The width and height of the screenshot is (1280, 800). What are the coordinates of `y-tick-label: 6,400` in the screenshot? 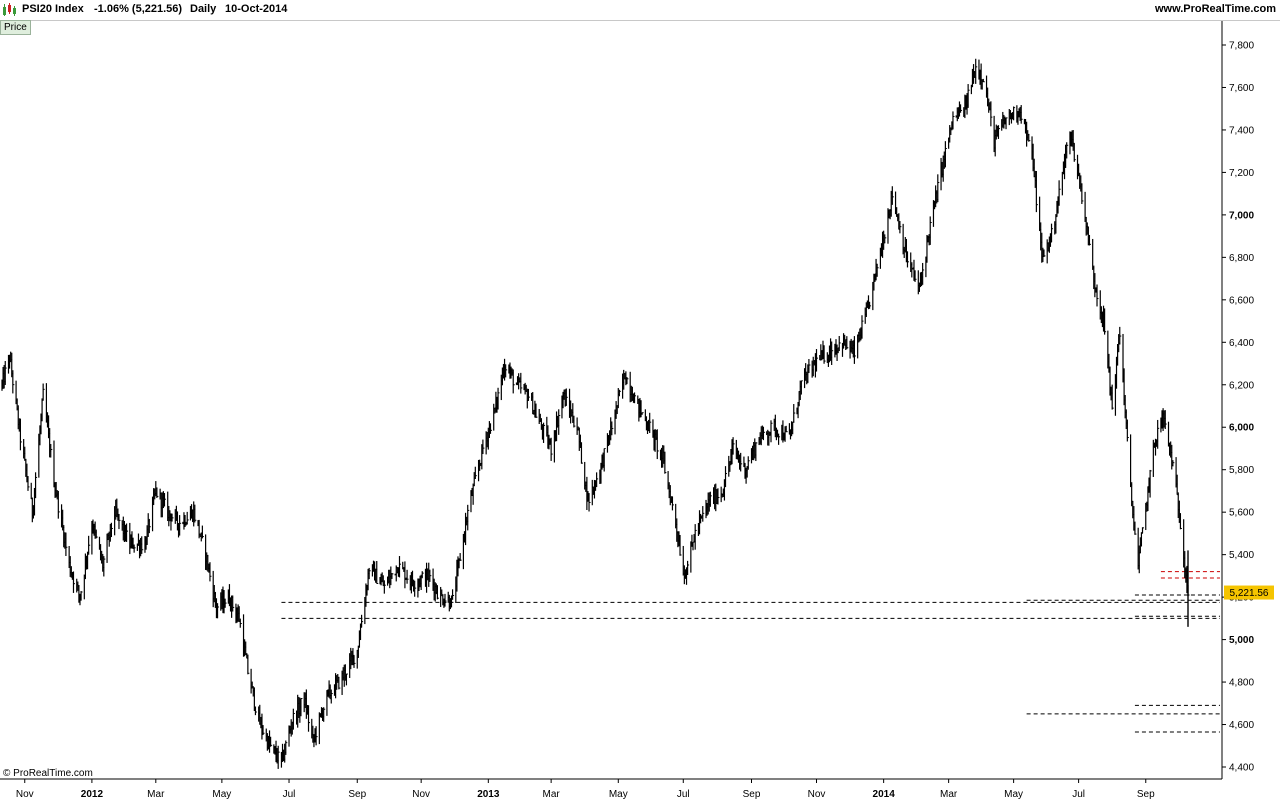 It's located at (1241, 343).